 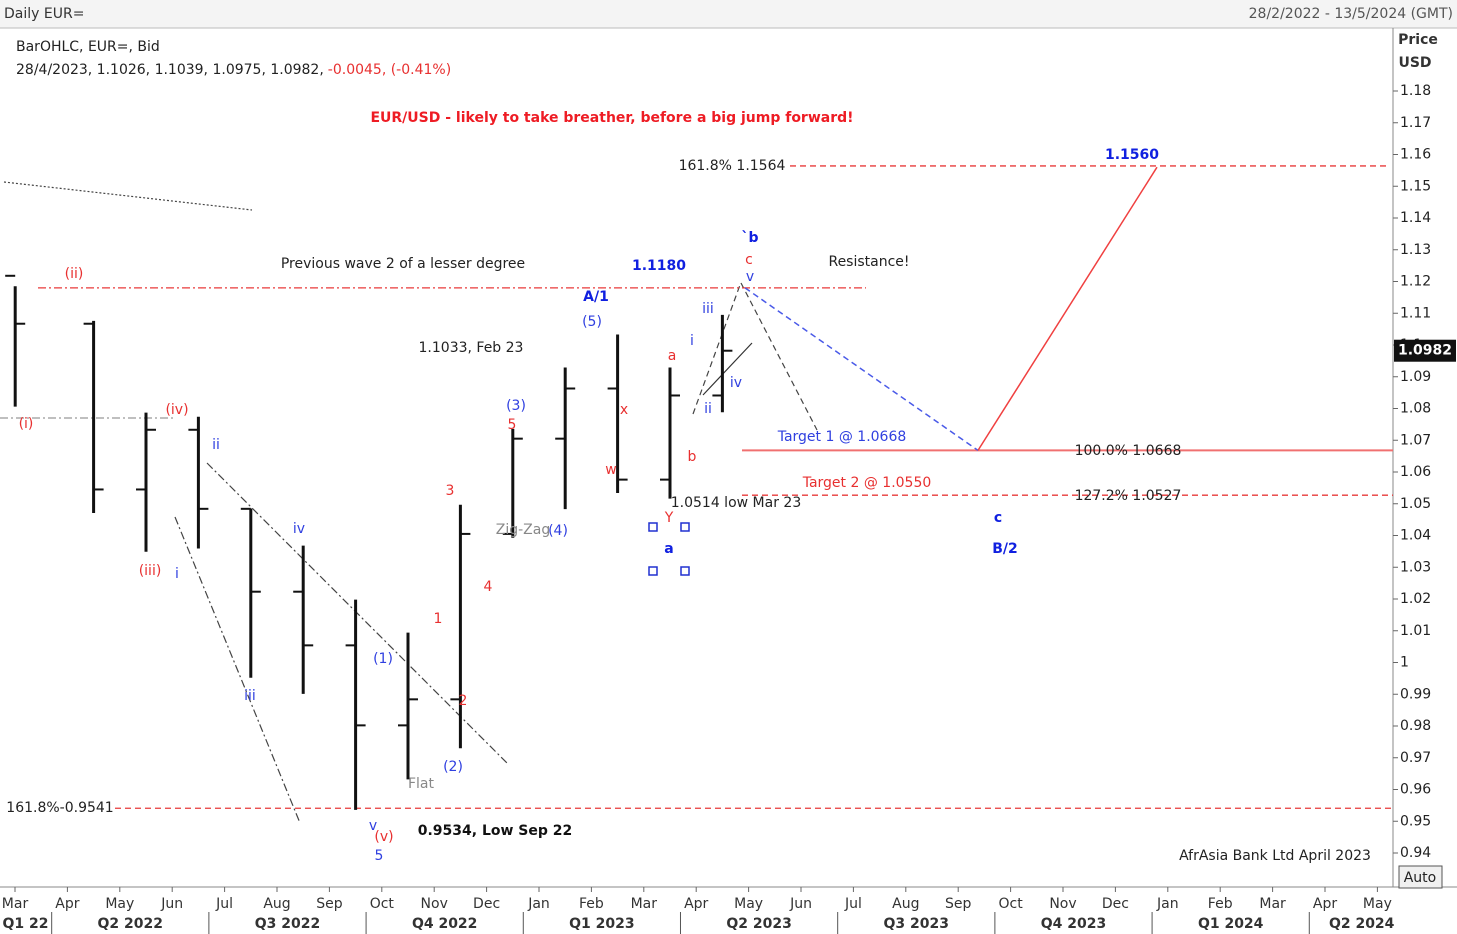 What do you see at coordinates (1275, 856) in the screenshot?
I see `annotation: AfrAsia Bank Ltd April 2023` at bounding box center [1275, 856].